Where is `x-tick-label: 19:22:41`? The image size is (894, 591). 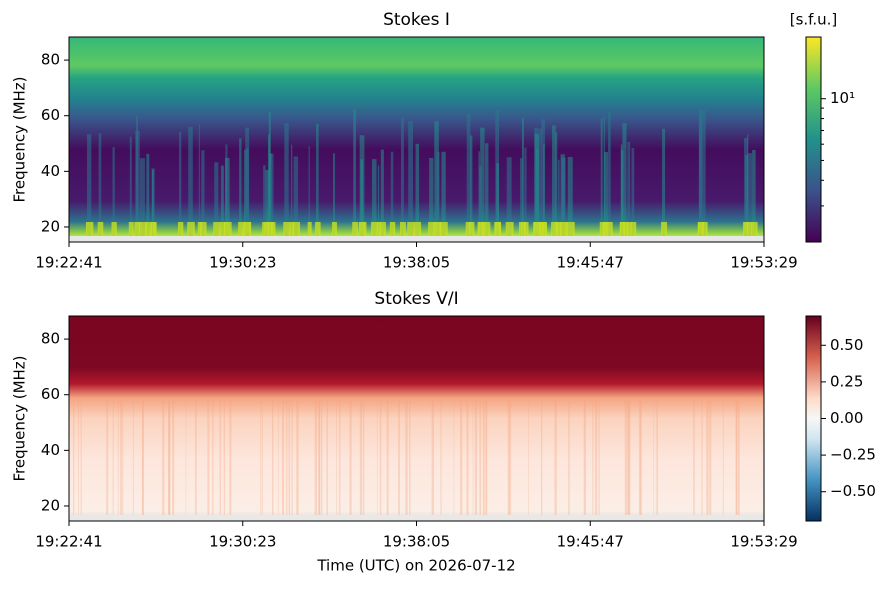 x-tick-label: 19:22:41 is located at coordinates (68, 263).